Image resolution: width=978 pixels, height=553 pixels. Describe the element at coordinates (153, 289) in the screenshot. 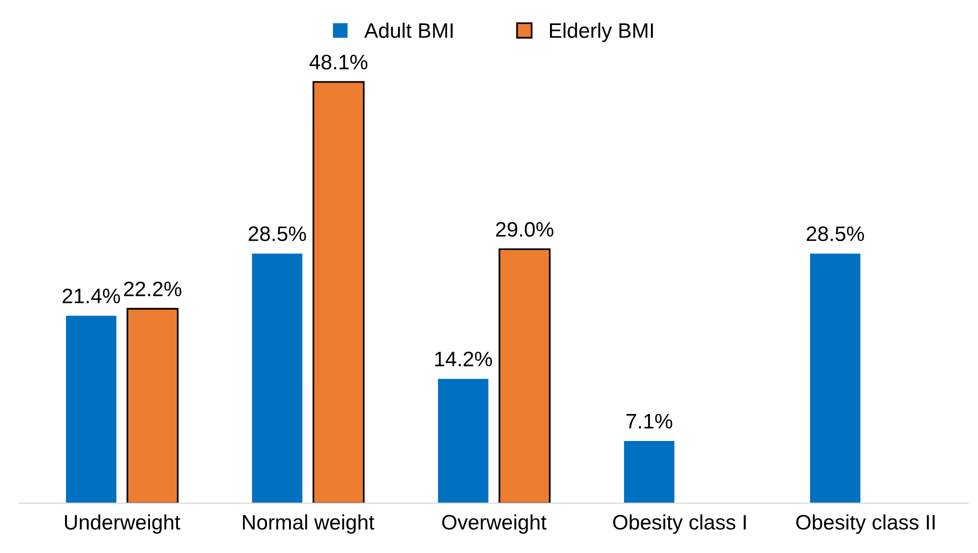

I see `data-label: 22.2%` at that location.